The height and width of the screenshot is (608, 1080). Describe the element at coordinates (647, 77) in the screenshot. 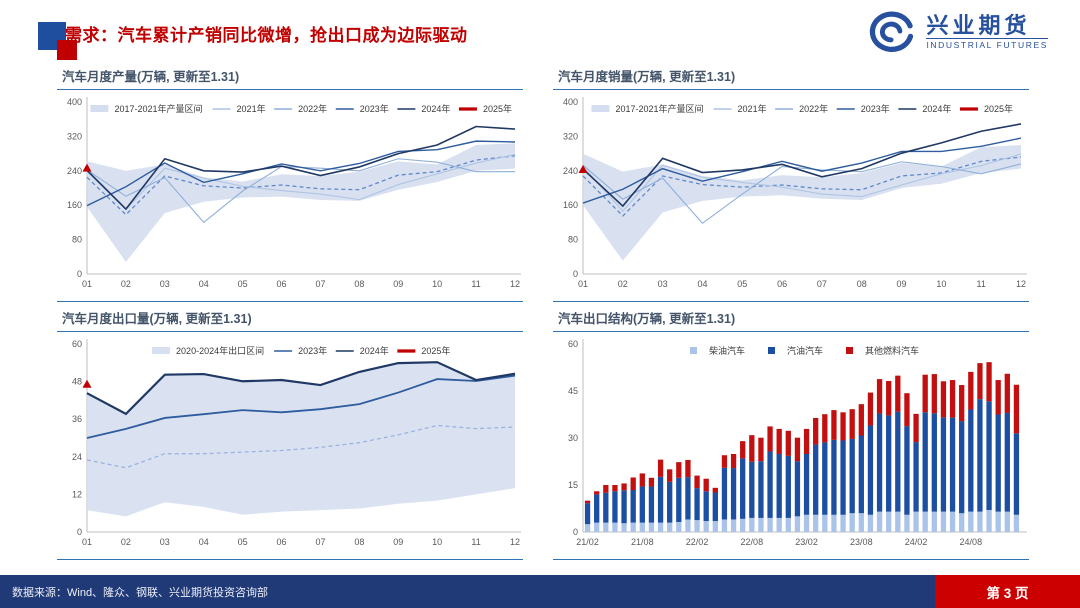

I see `chart-title-sales: 汽车月度销量(万辆, 更新至1.31)` at that location.